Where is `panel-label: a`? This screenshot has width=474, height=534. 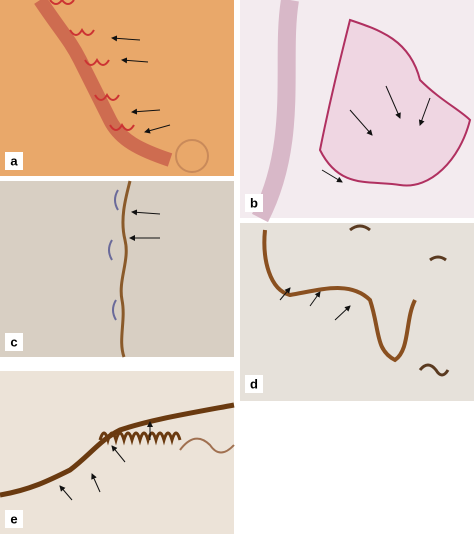
panel-label: a is located at coordinates (14, 160).